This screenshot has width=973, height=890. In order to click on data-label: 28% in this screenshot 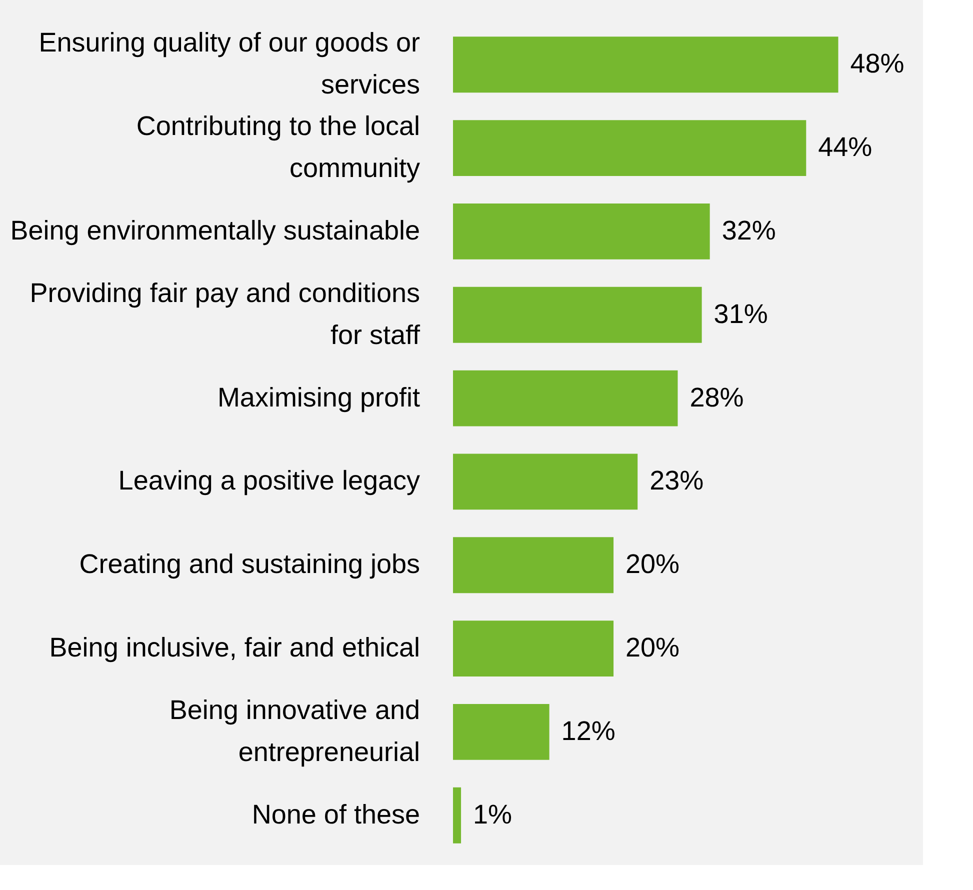, I will do `click(717, 397)`.